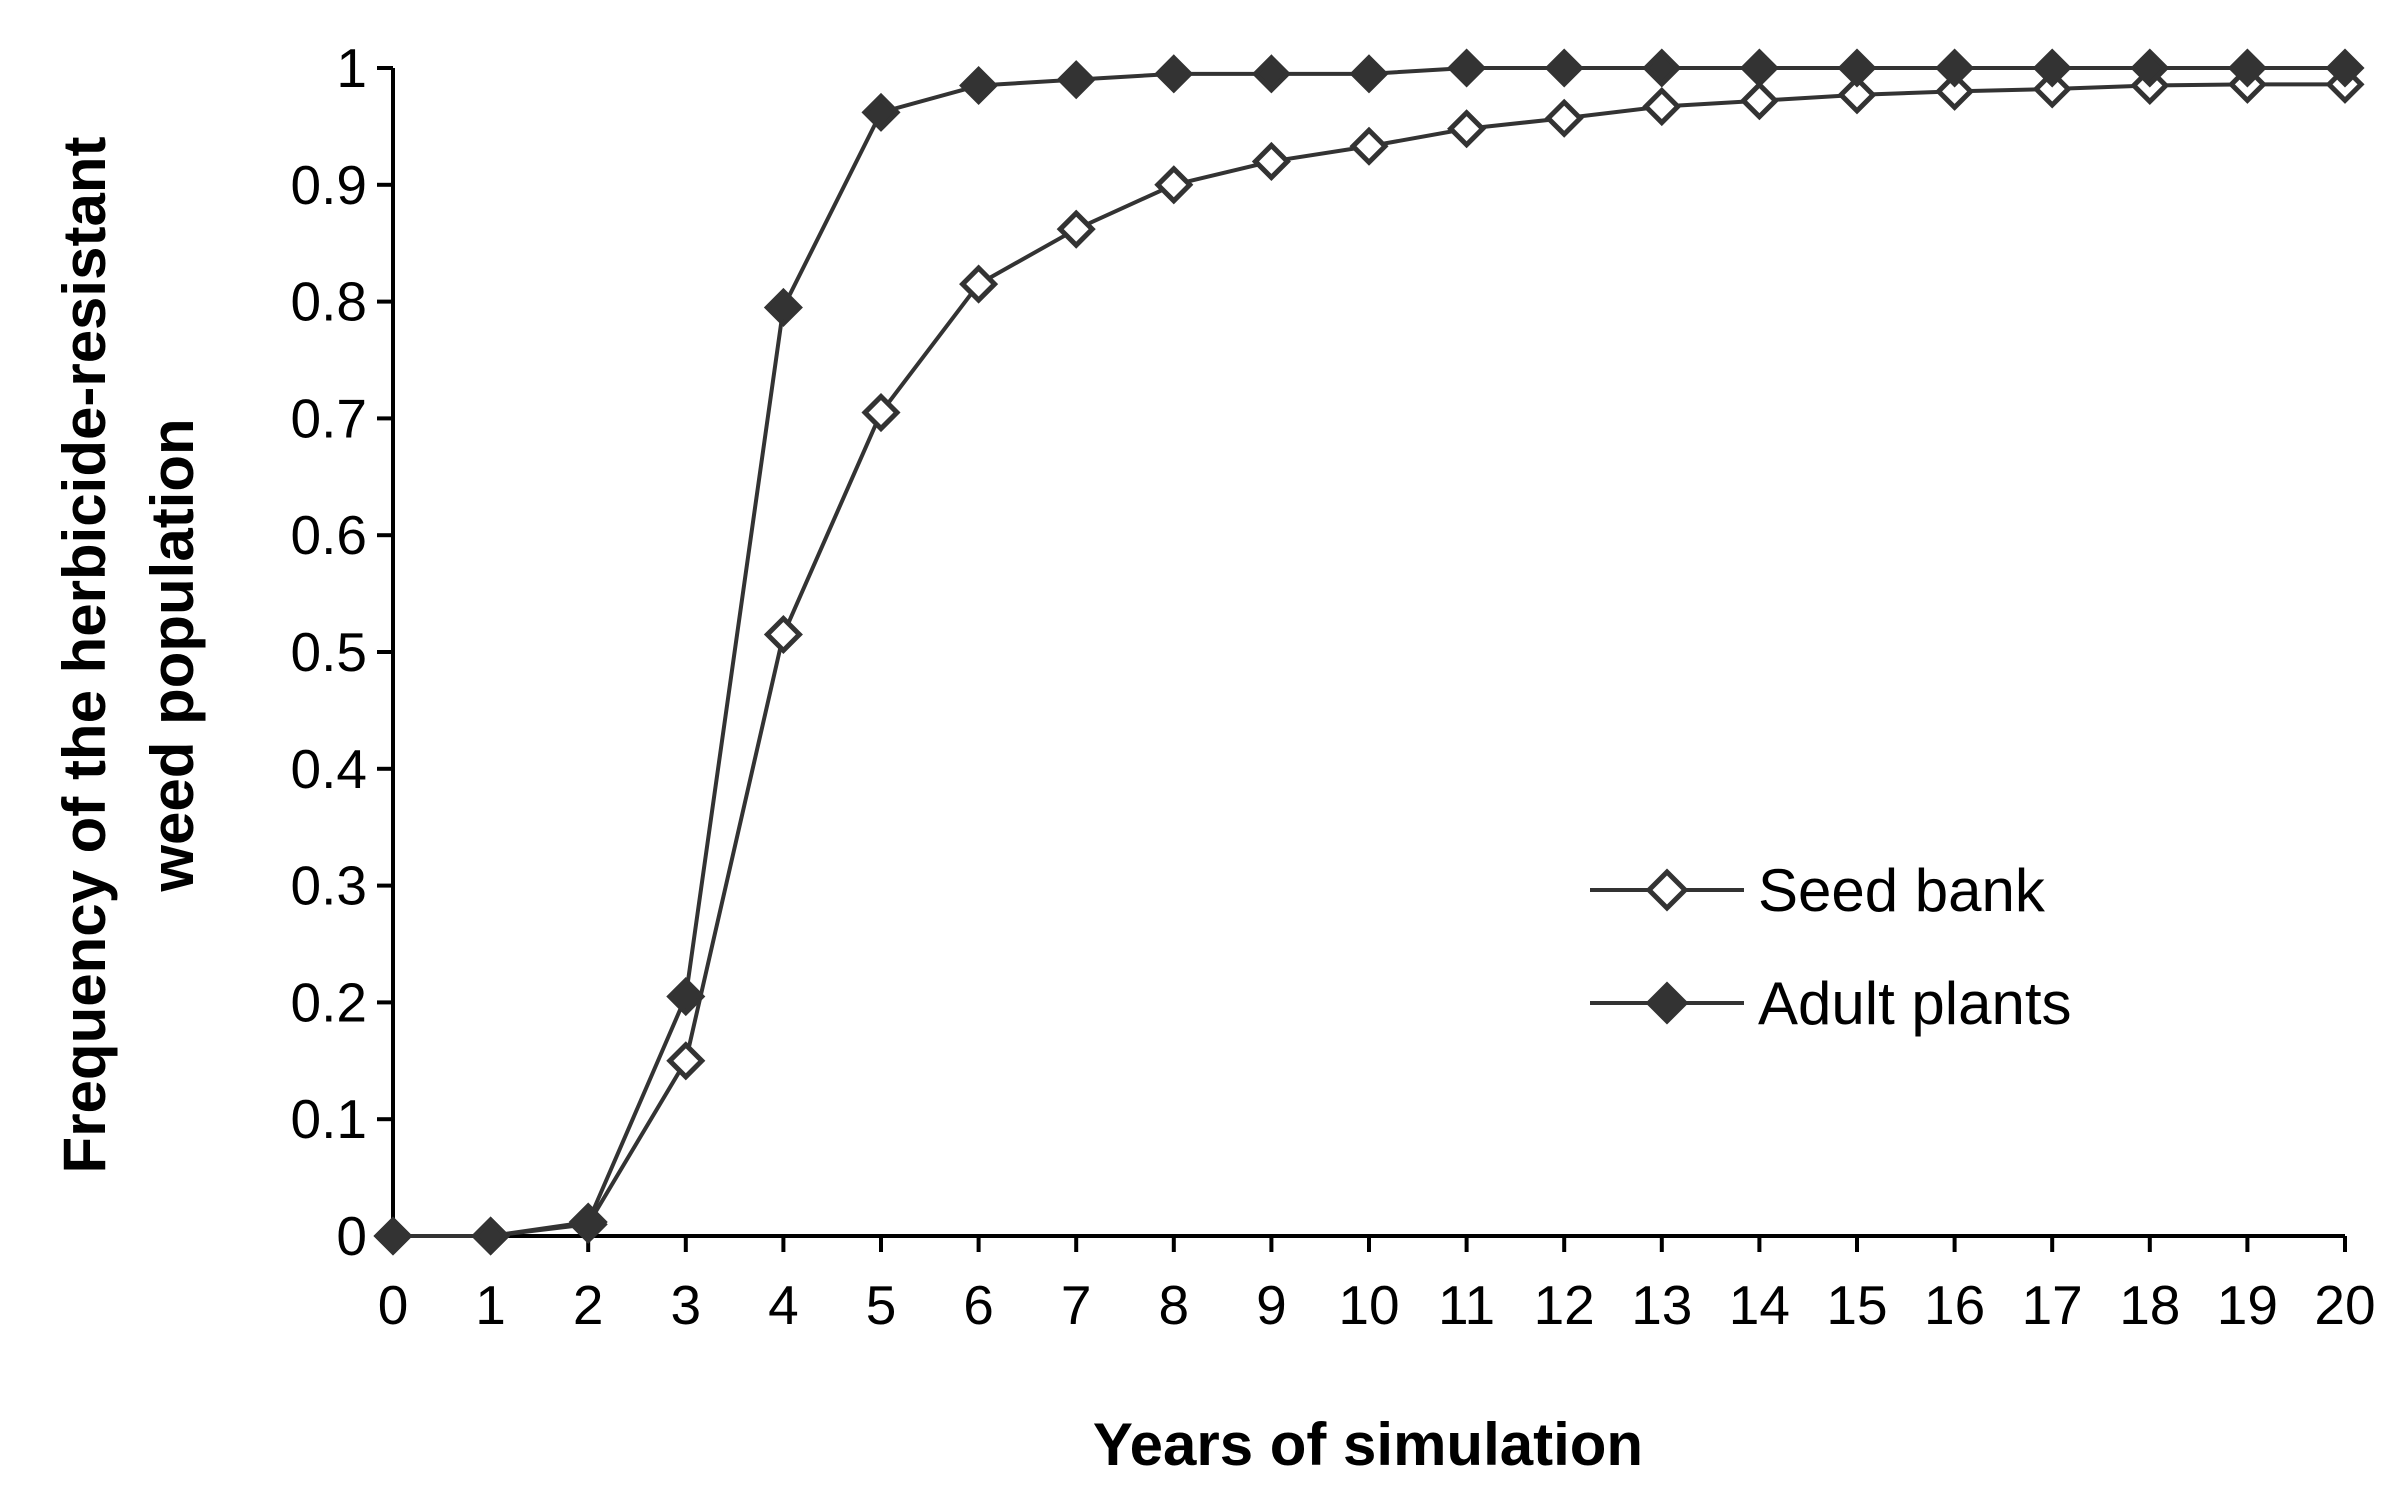 This screenshot has height=1502, width=2400. Describe the element at coordinates (1915, 1003) in the screenshot. I see `legend-label-adult-plants: Adult plants` at that location.